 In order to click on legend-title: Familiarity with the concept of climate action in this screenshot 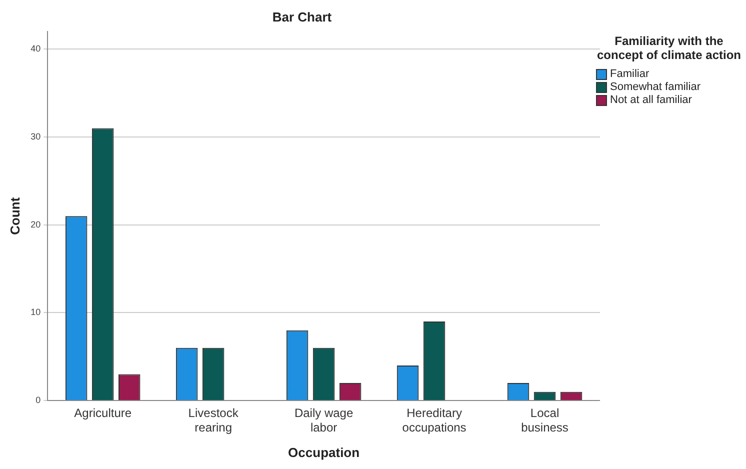, I will do `click(669, 48)`.